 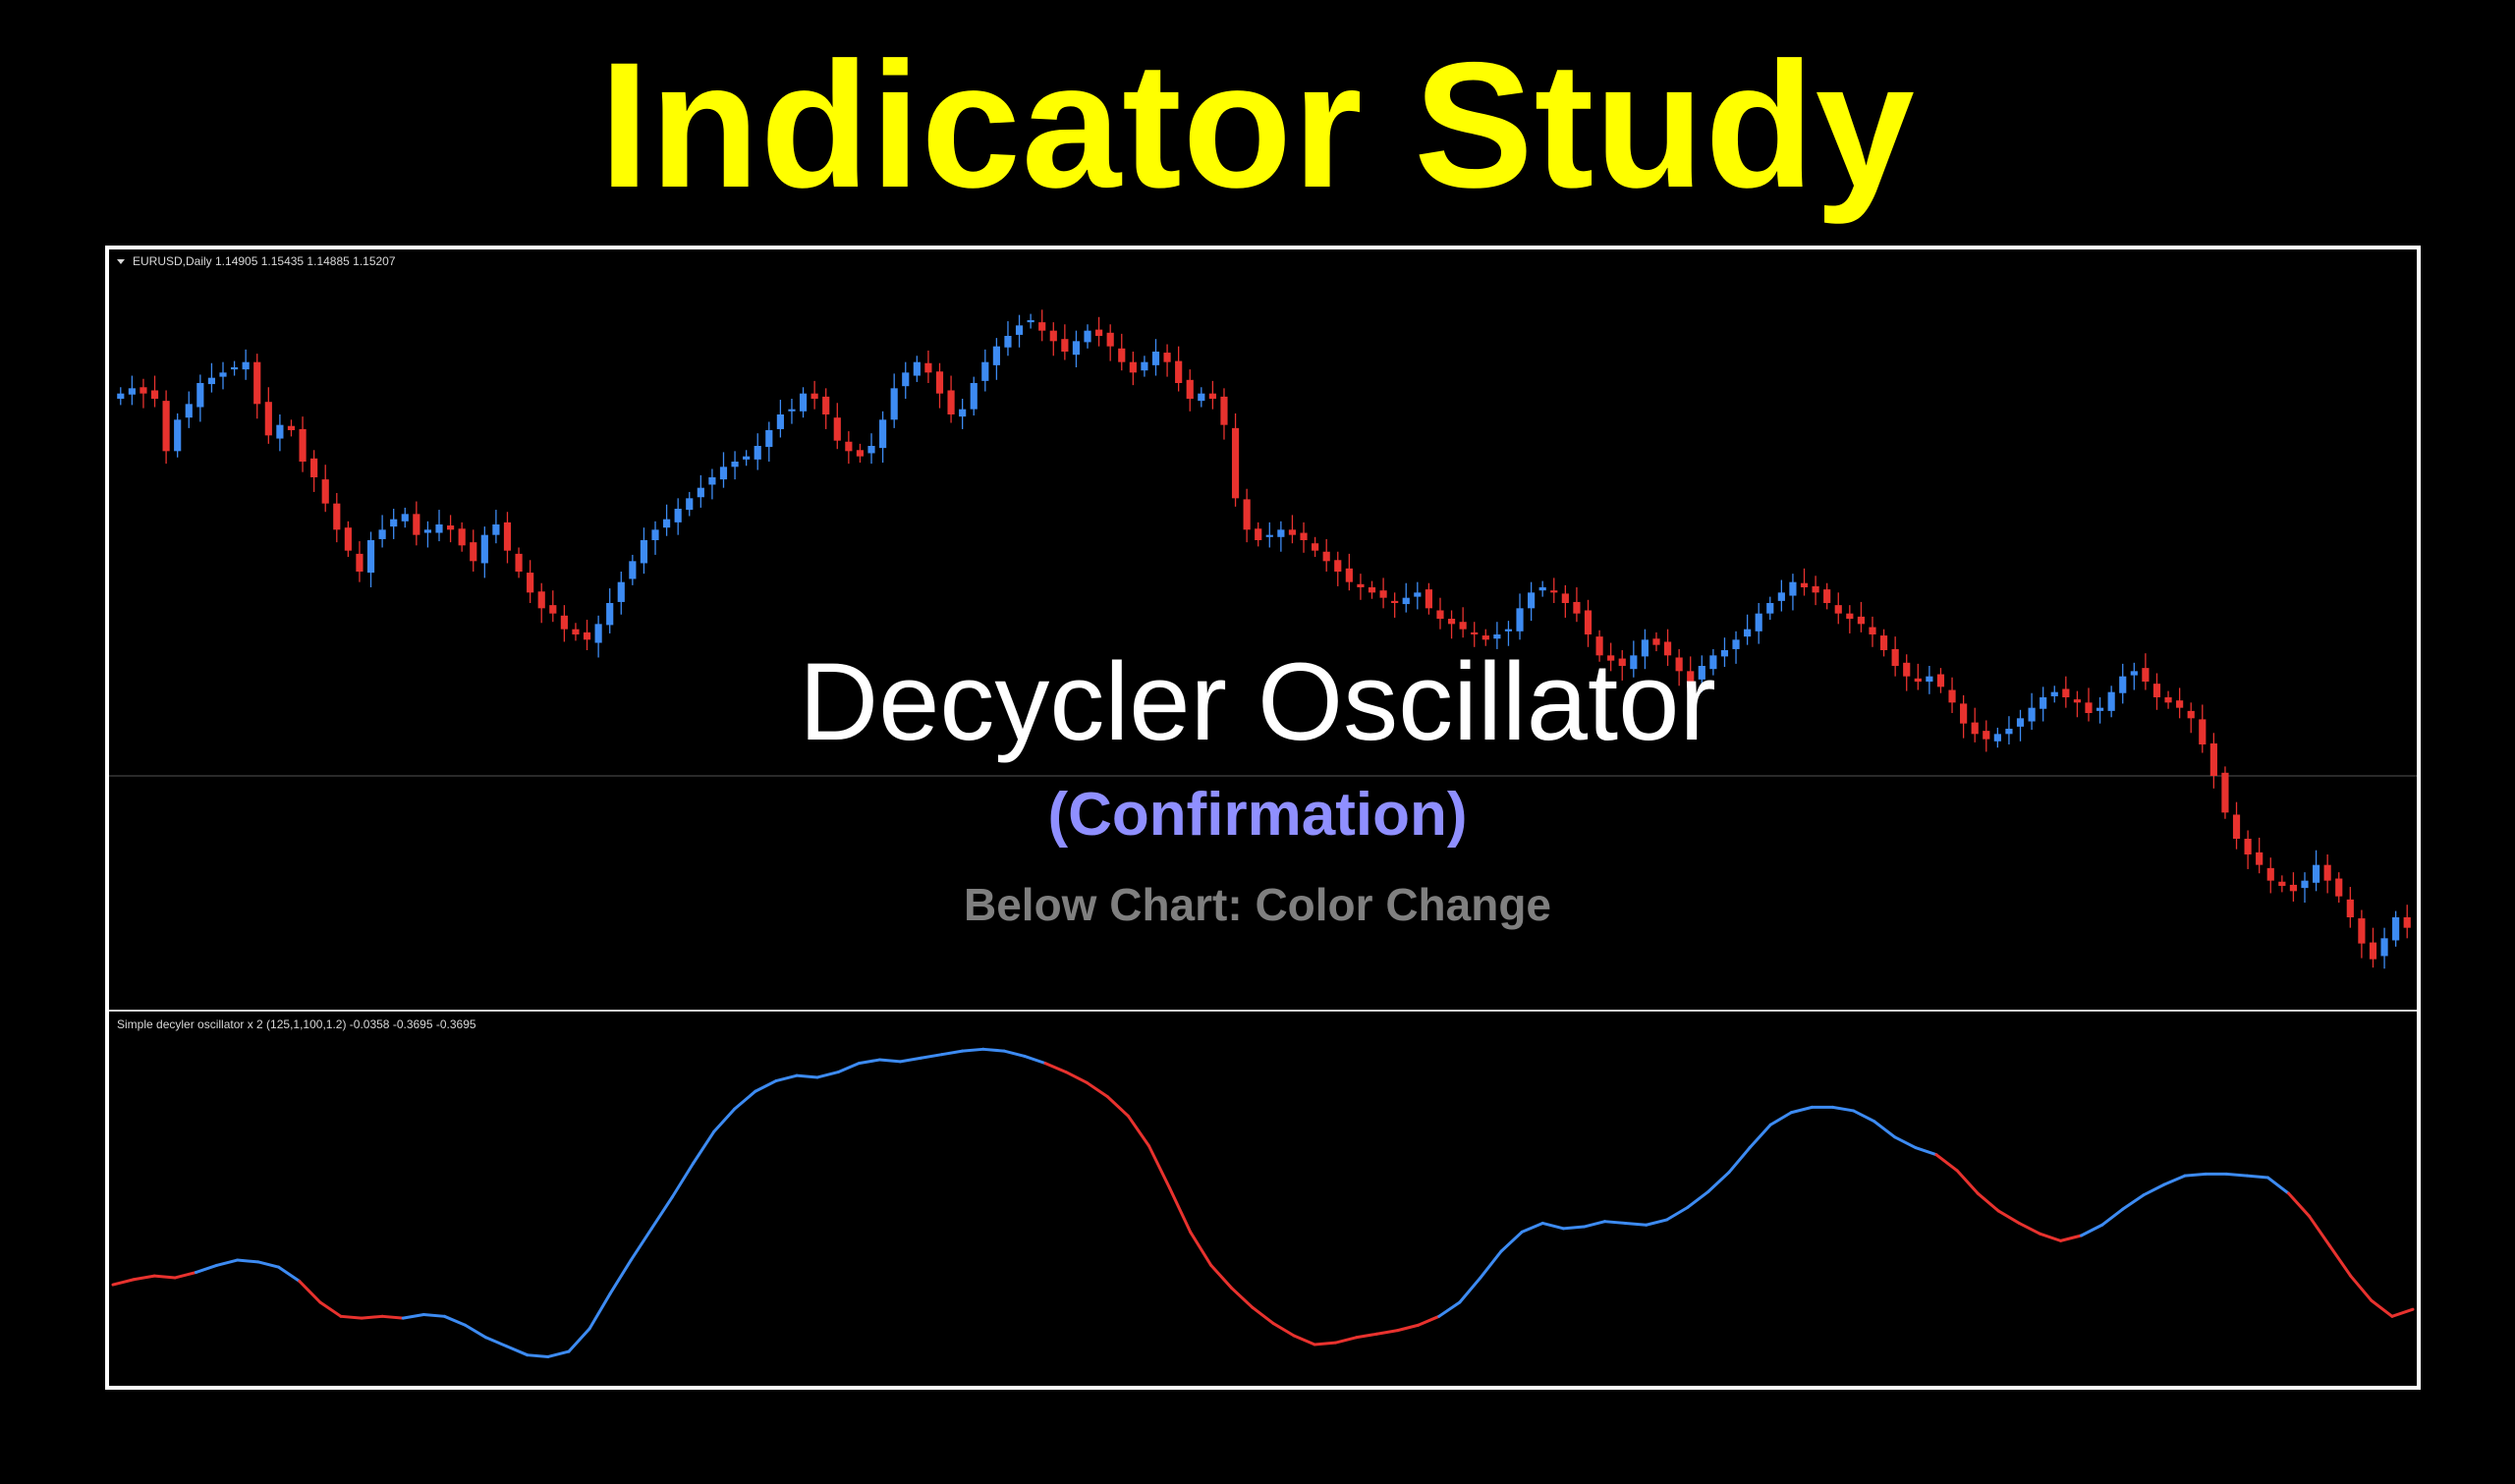 I want to click on overlay-note: Below Chart: Color Change, so click(x=1257, y=904).